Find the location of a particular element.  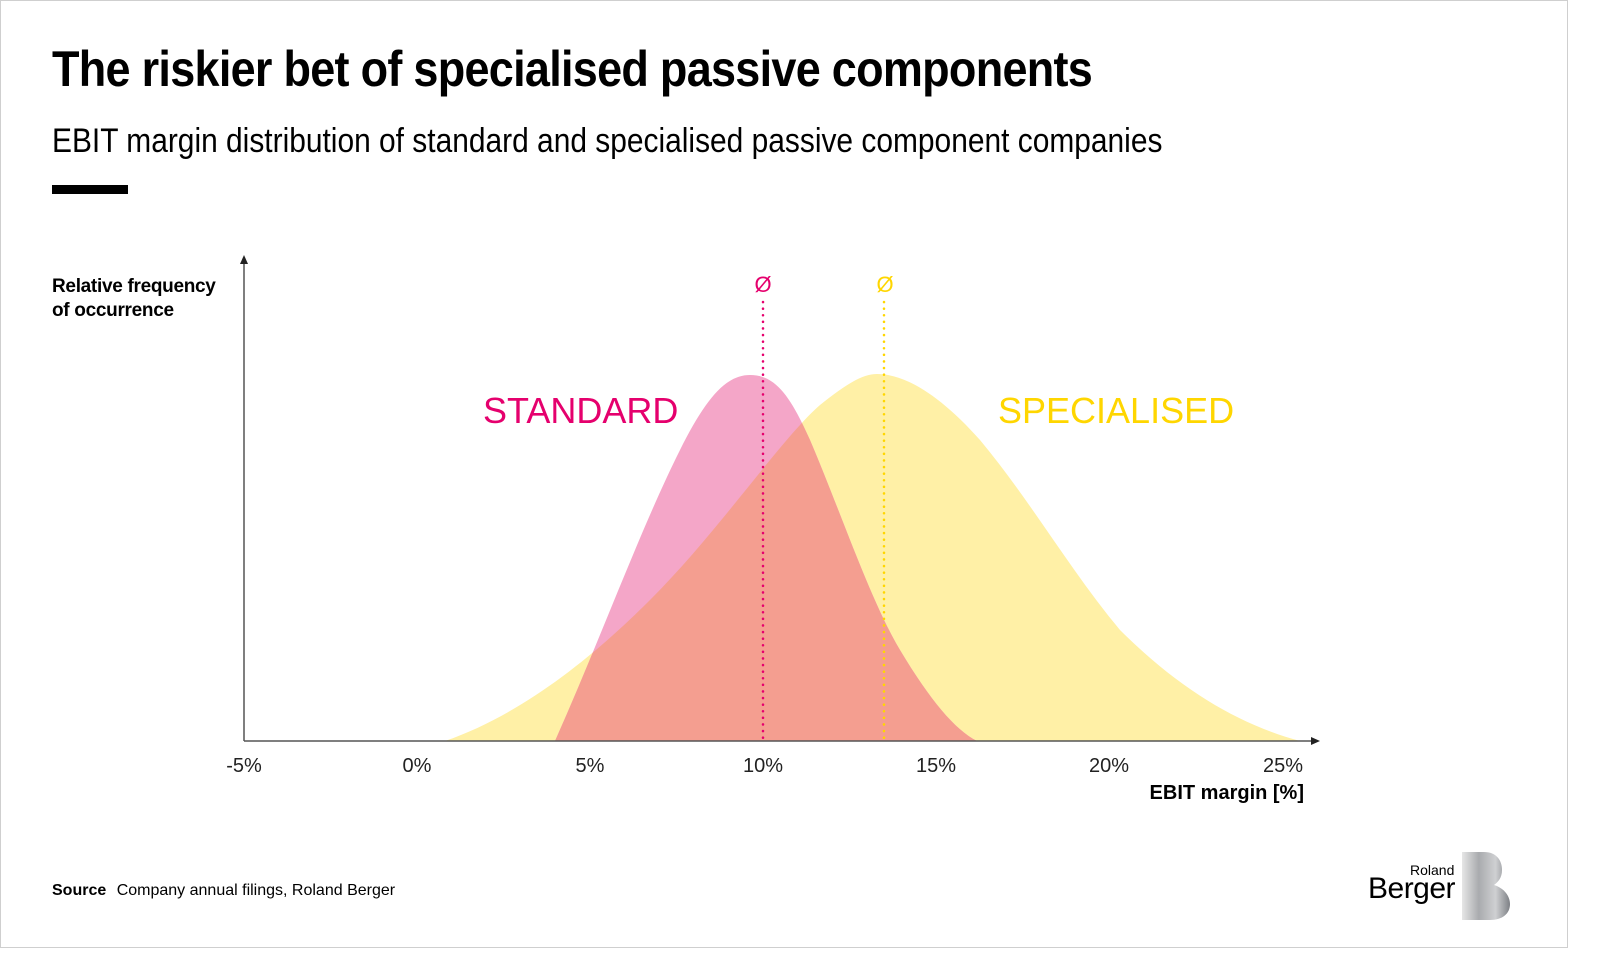

y-axis-label-line1: Relative frequency is located at coordinates (134, 286).